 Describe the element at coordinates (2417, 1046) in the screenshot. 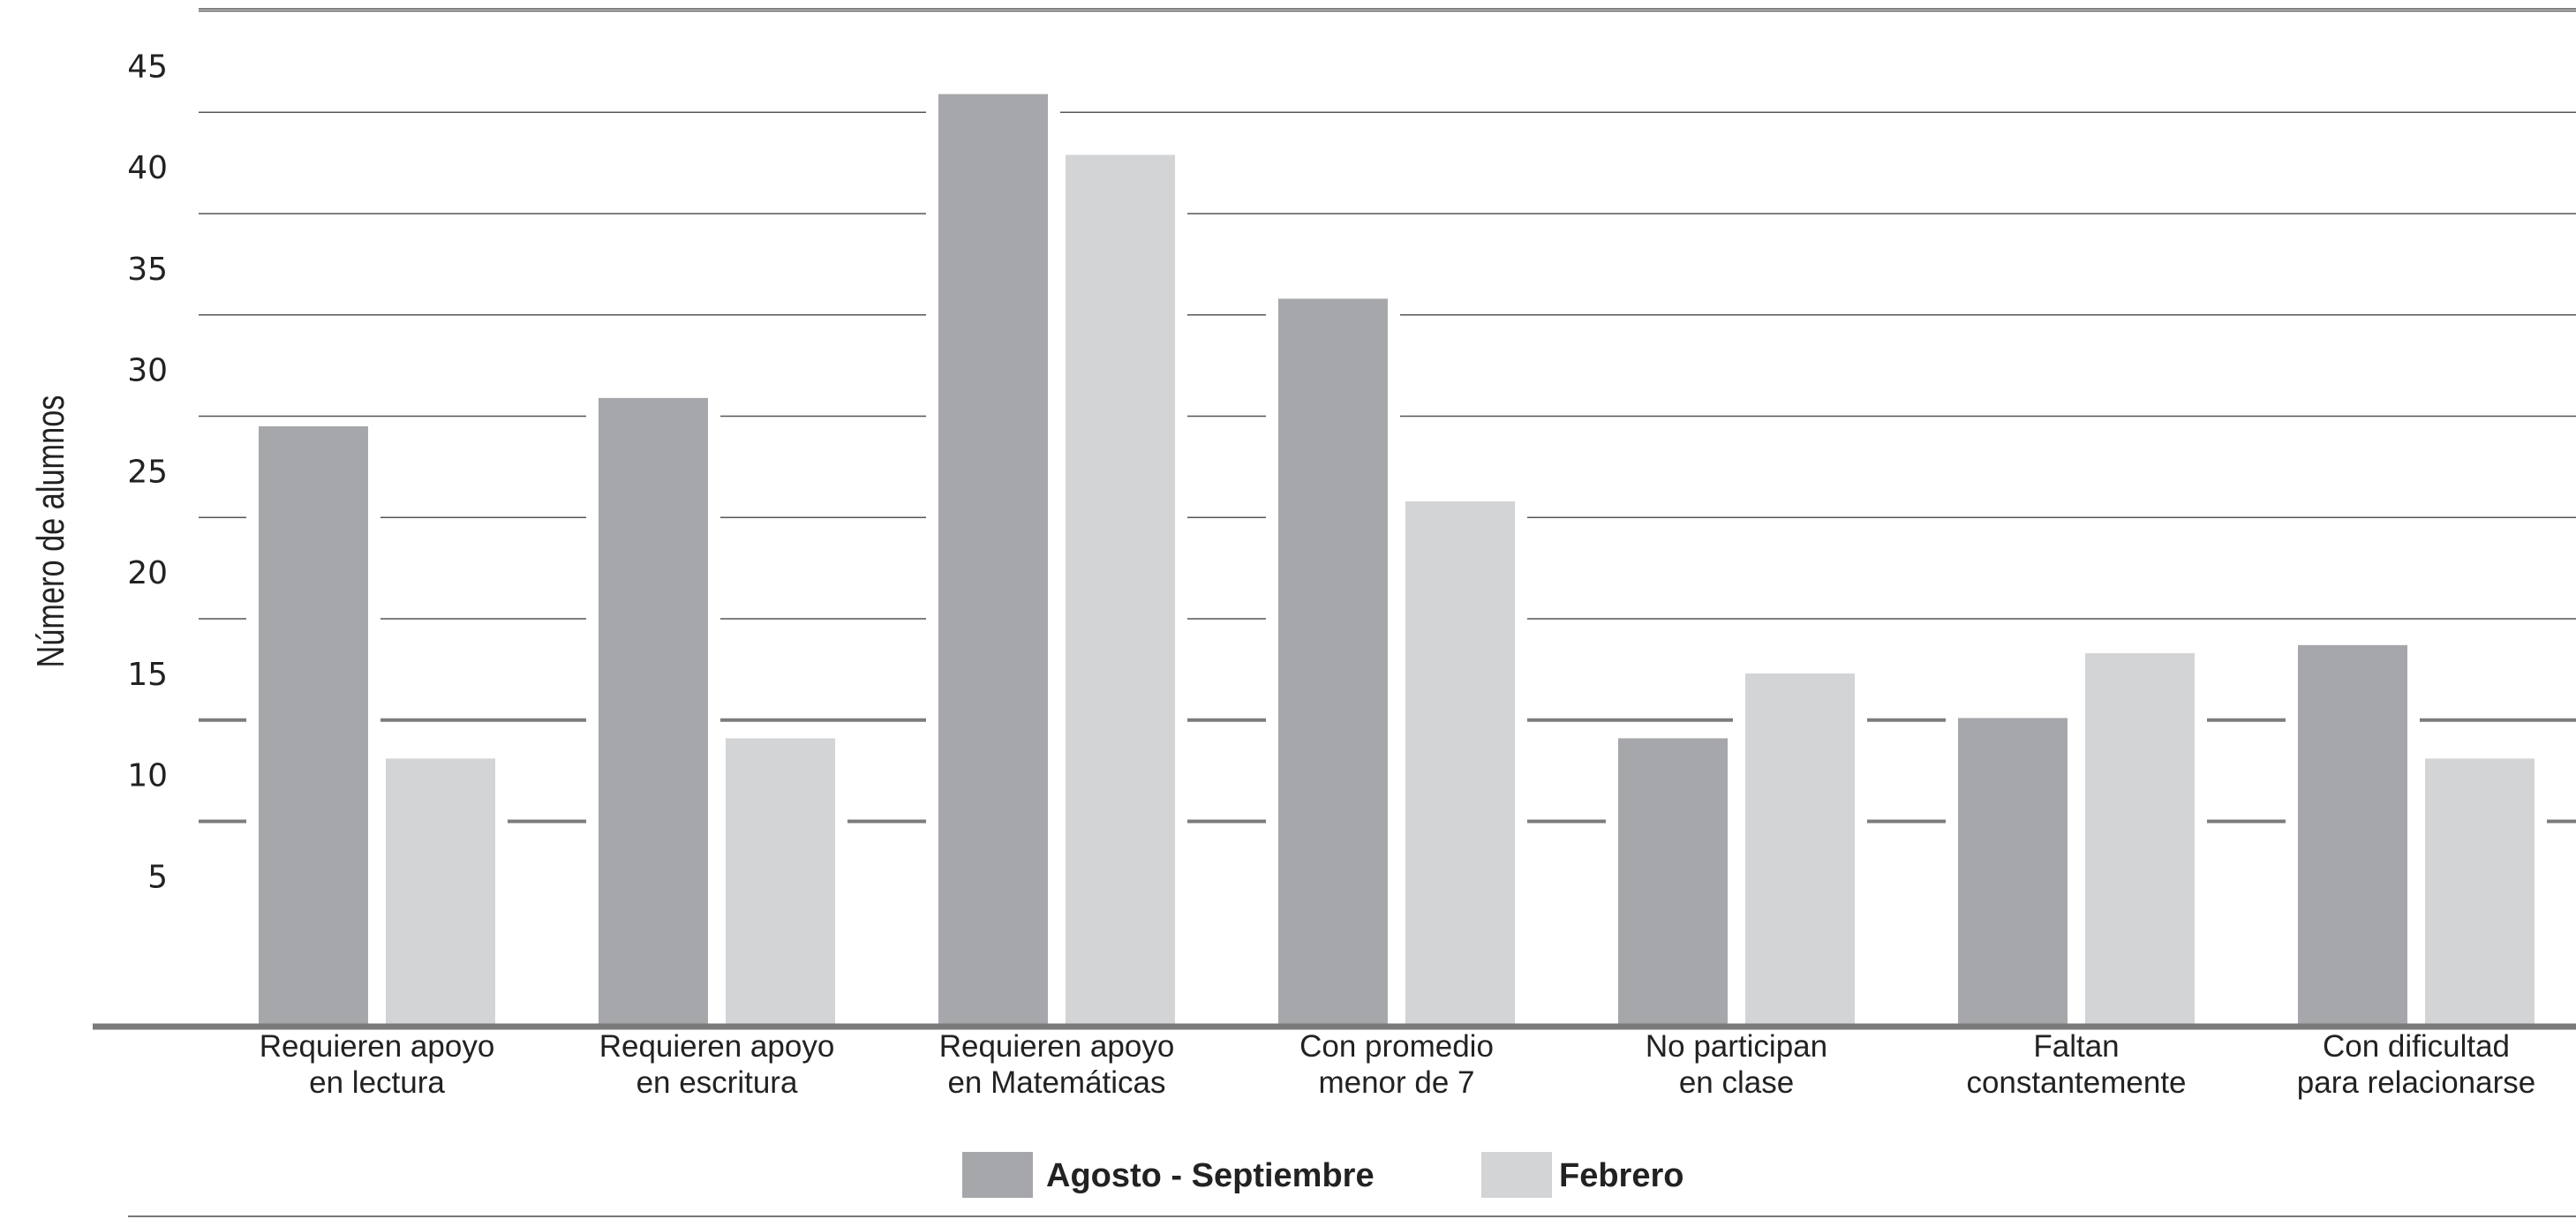

I see `x-tick-label: Con dificultad` at that location.